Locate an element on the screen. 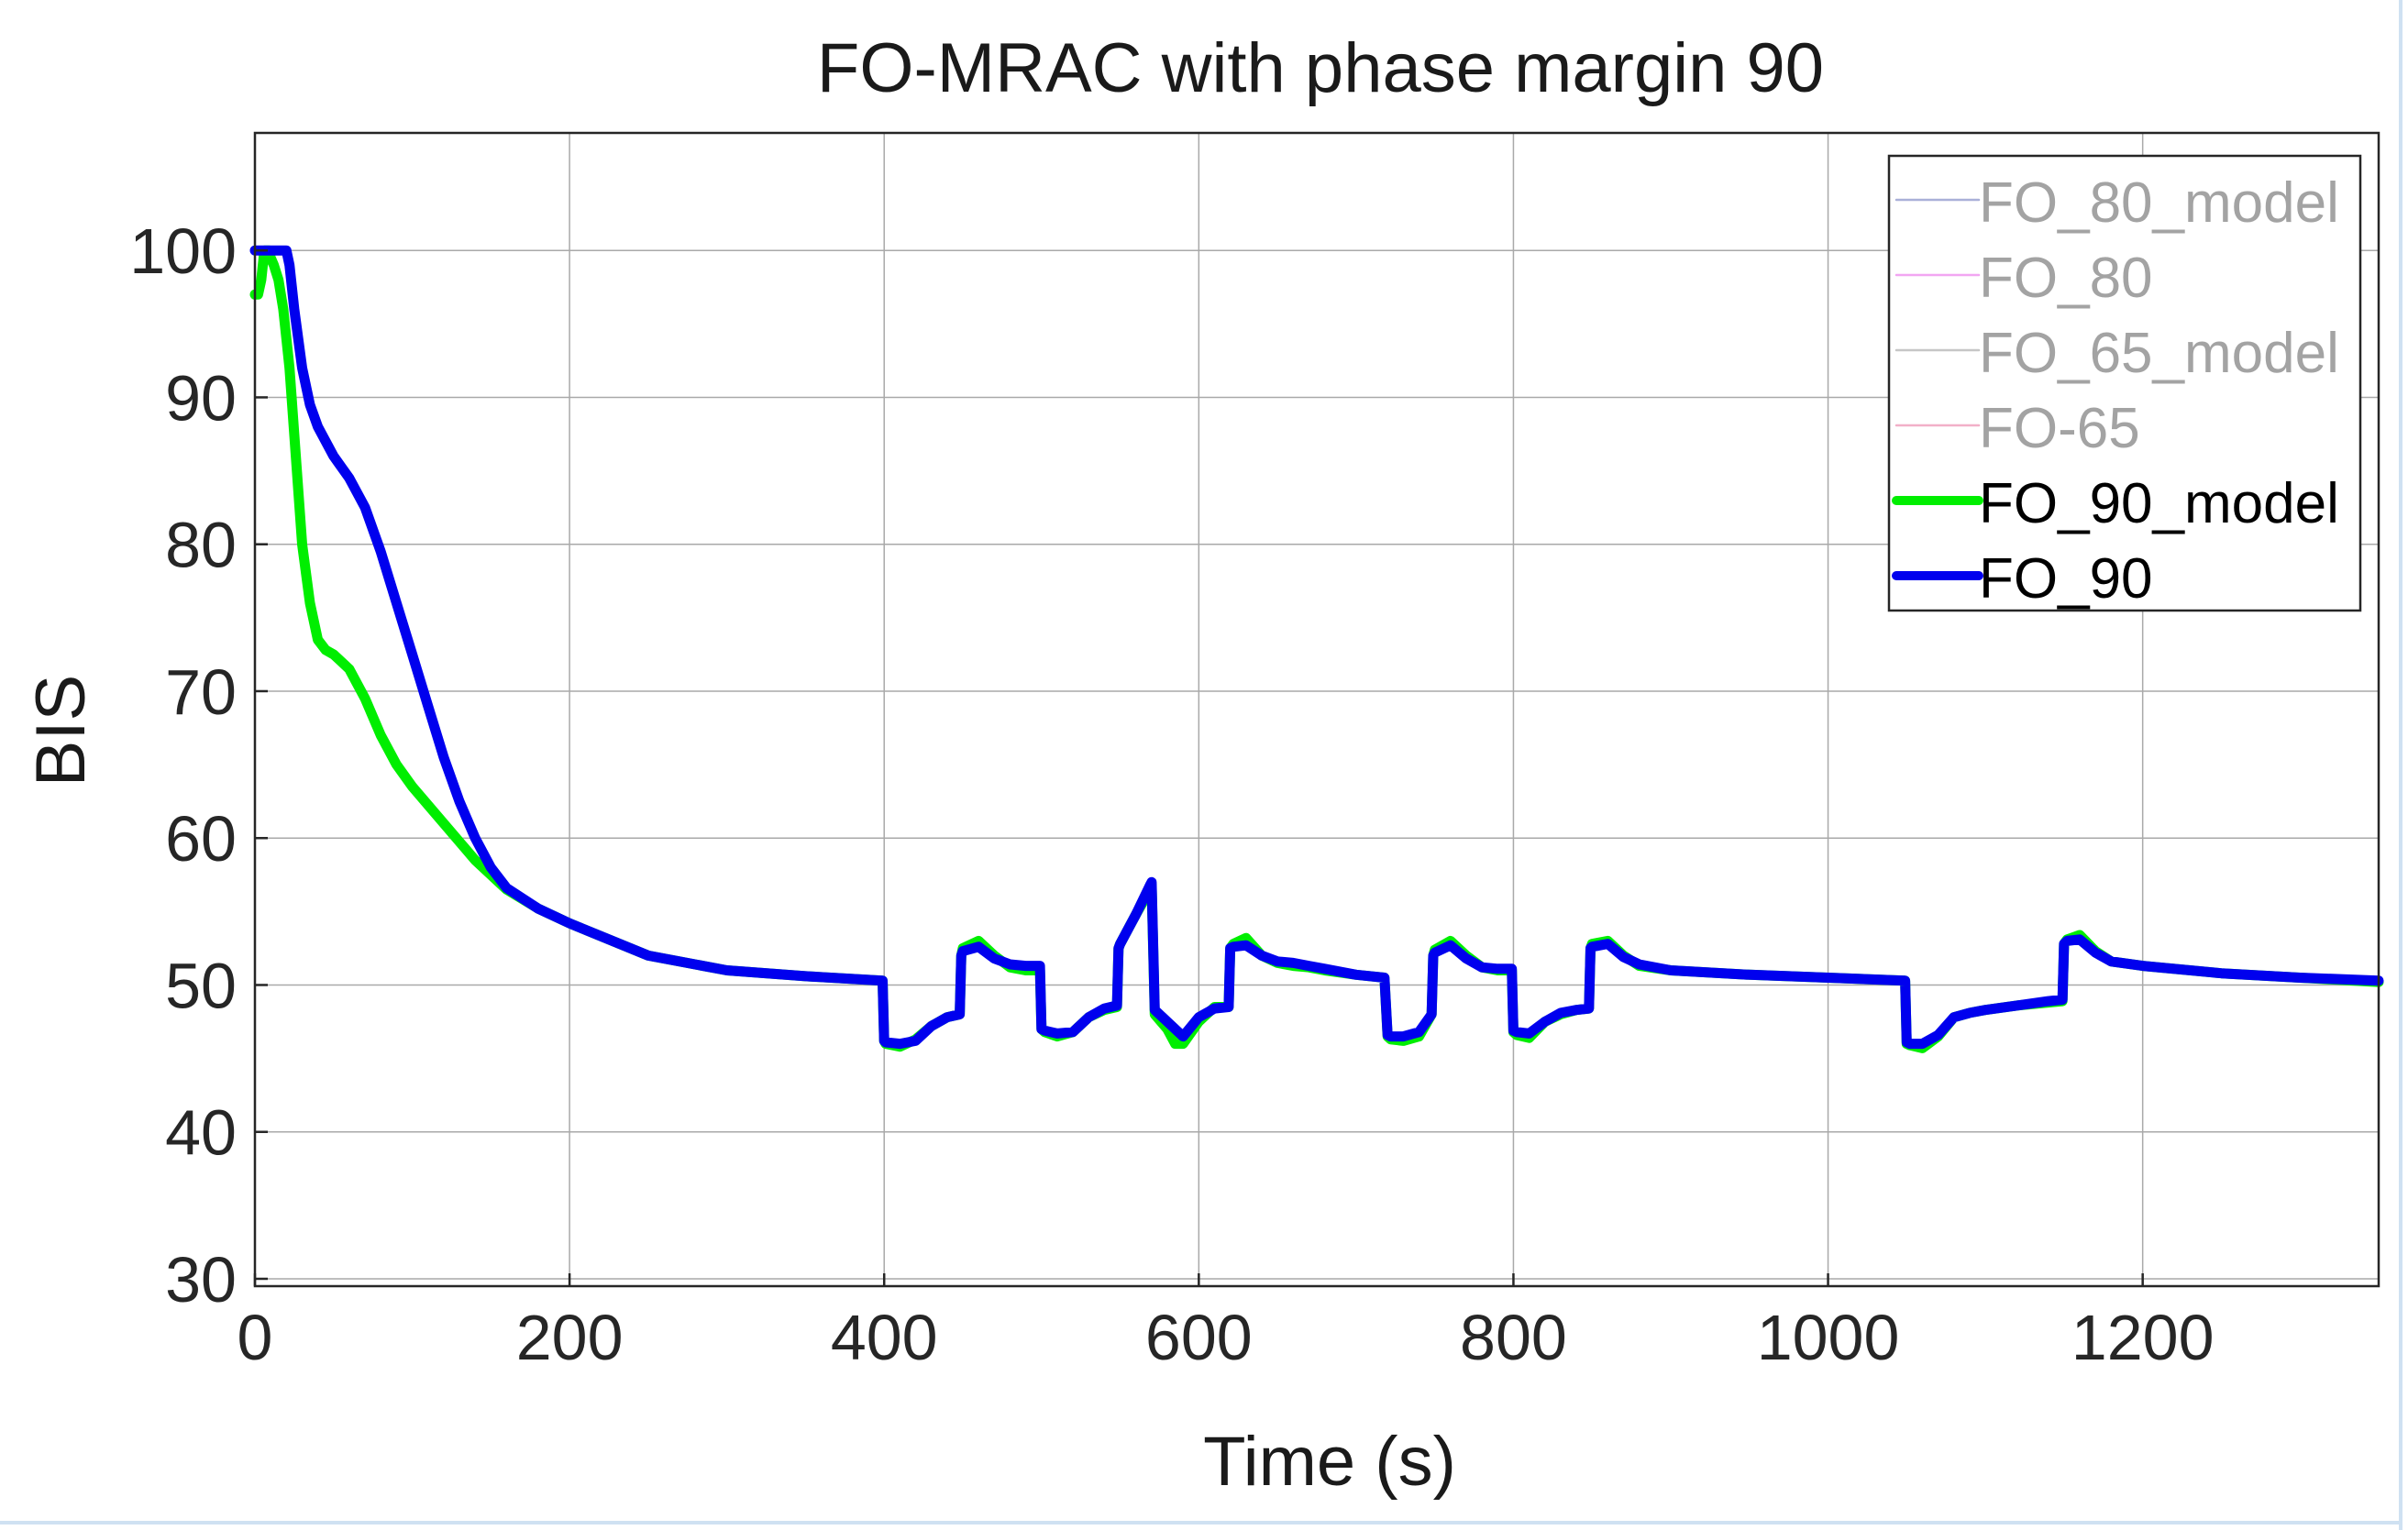 This screenshot has width=2408, height=1530. y-tick-label: 100 is located at coordinates (183, 251).